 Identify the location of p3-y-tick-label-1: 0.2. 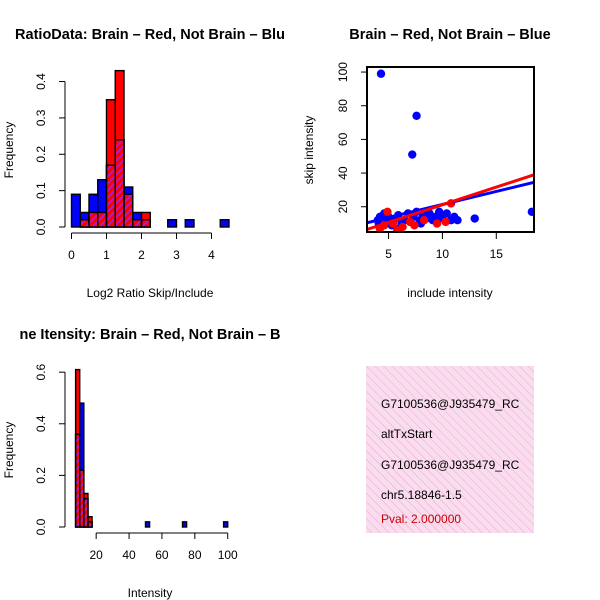
(41, 475).